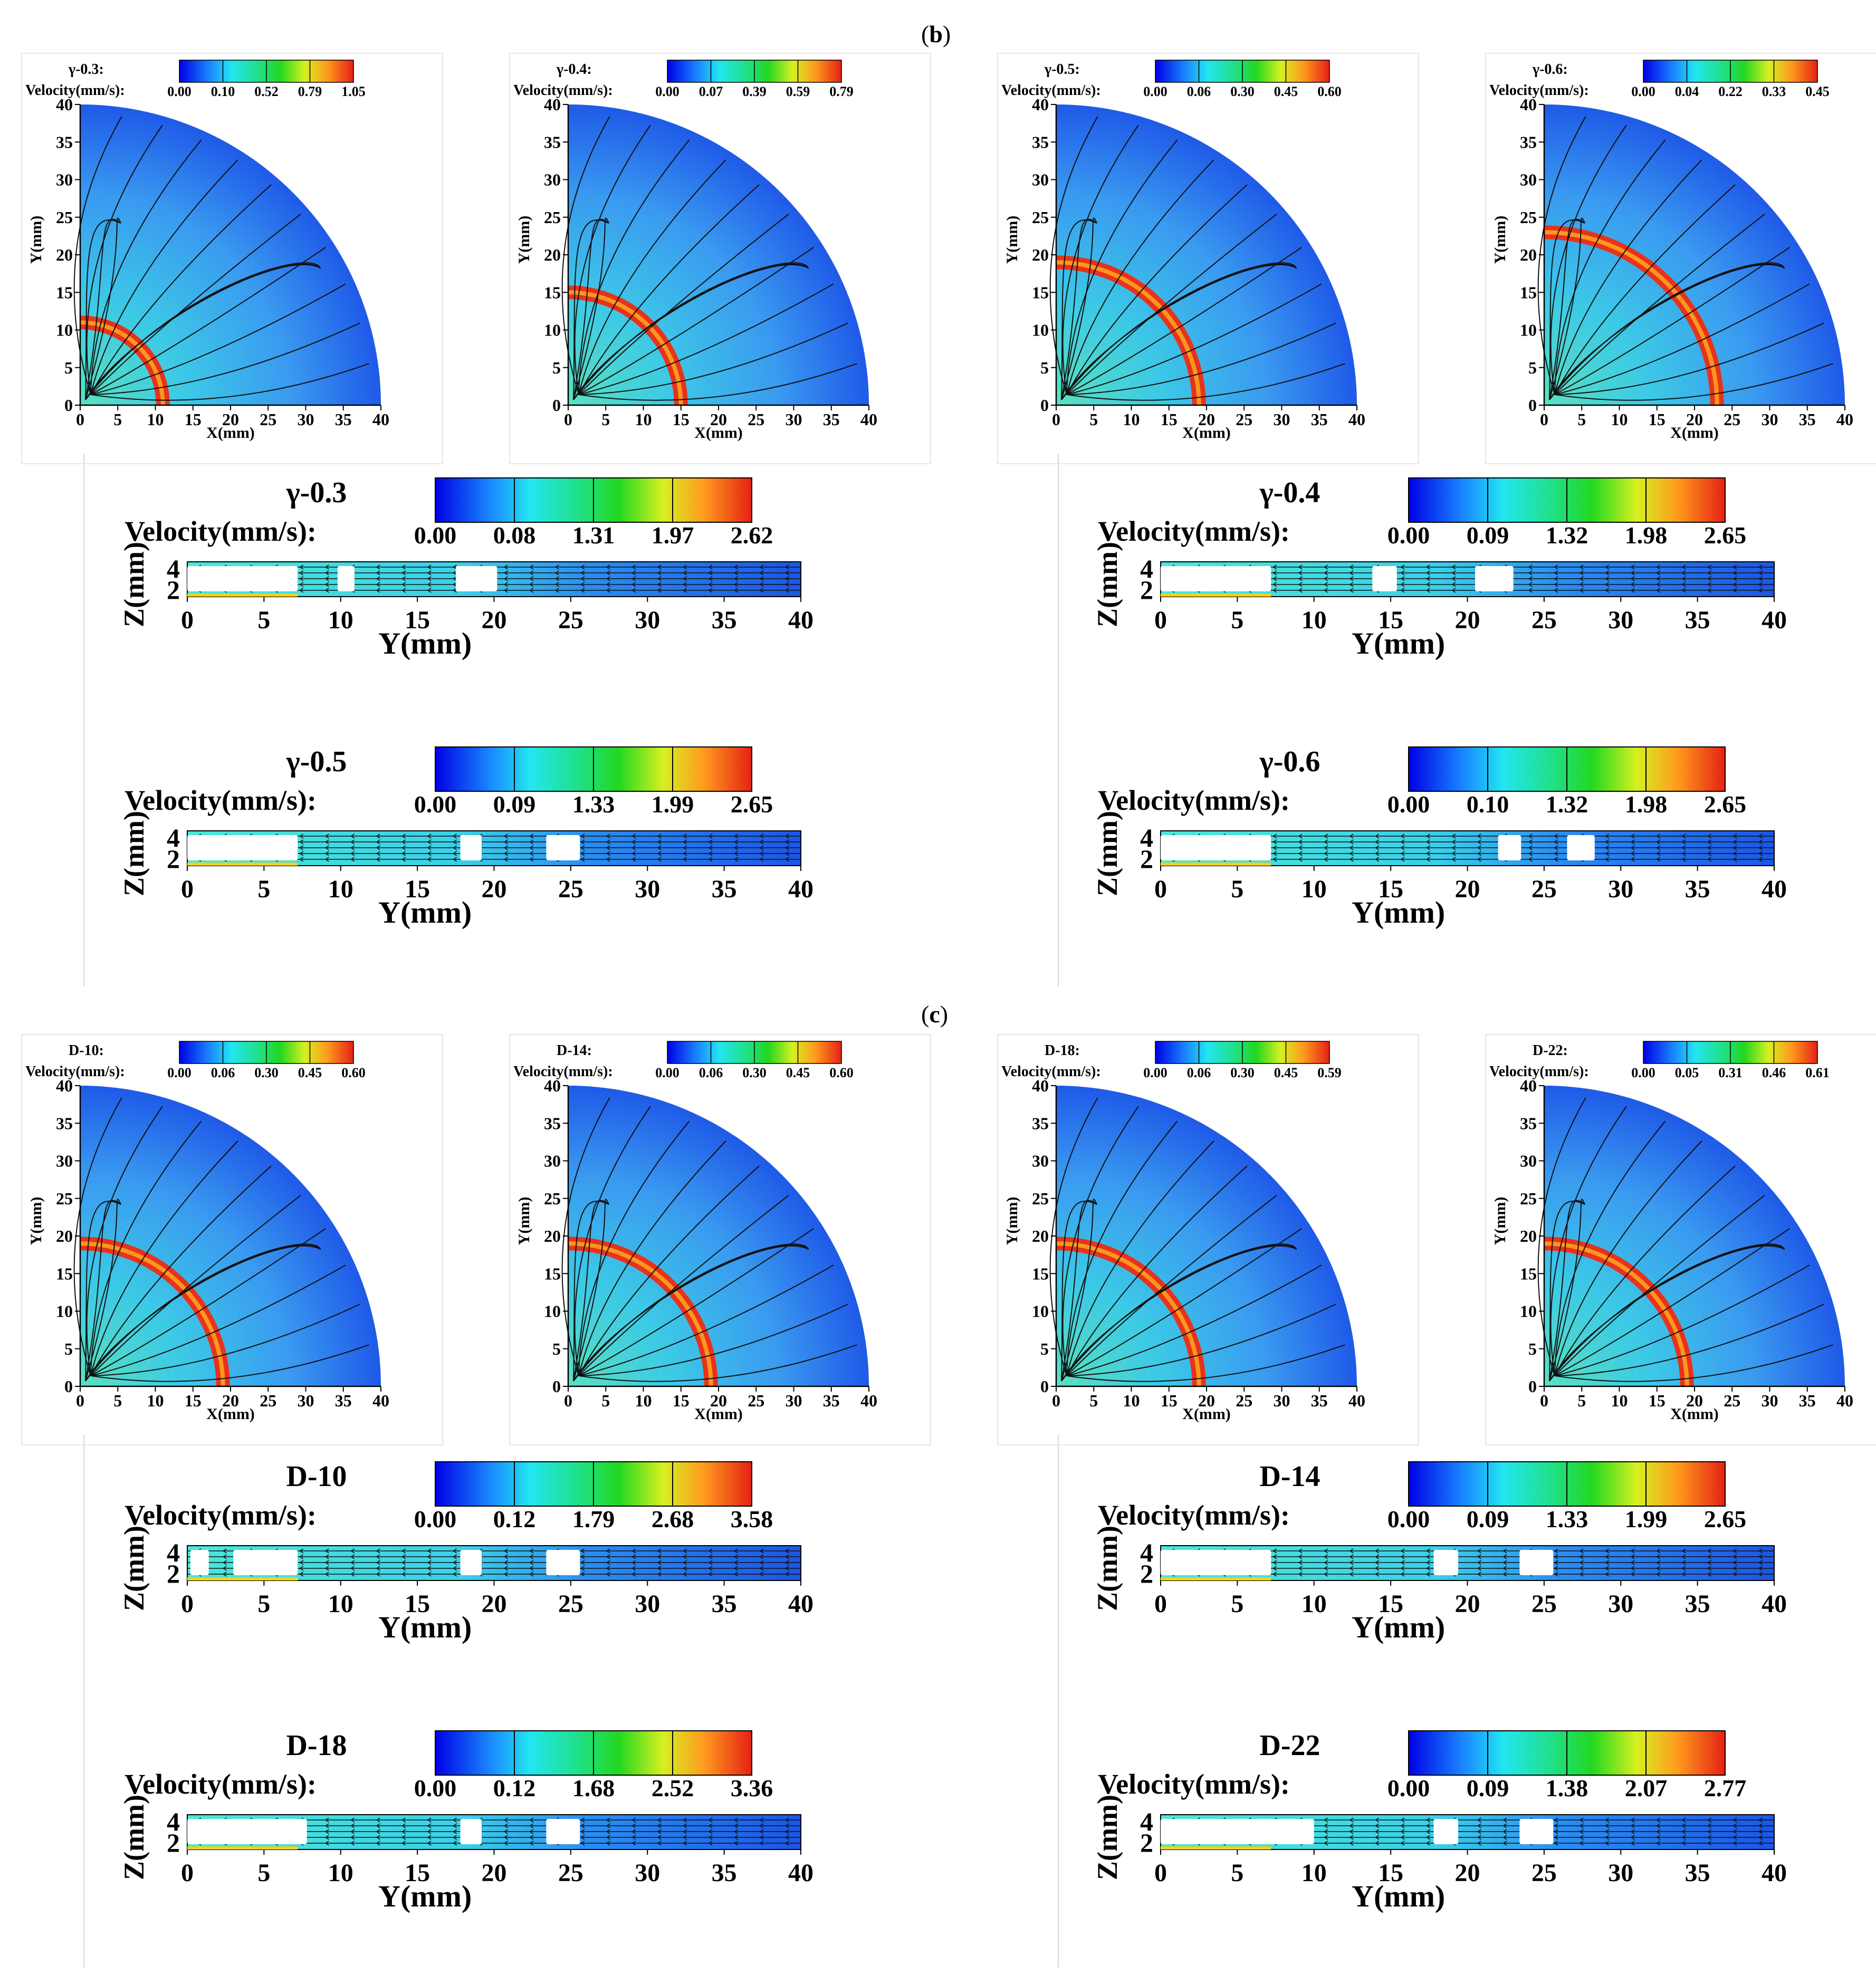 The image size is (1876, 1974). Describe the element at coordinates (316, 762) in the screenshot. I see `panel-title: γ-0.5` at that location.